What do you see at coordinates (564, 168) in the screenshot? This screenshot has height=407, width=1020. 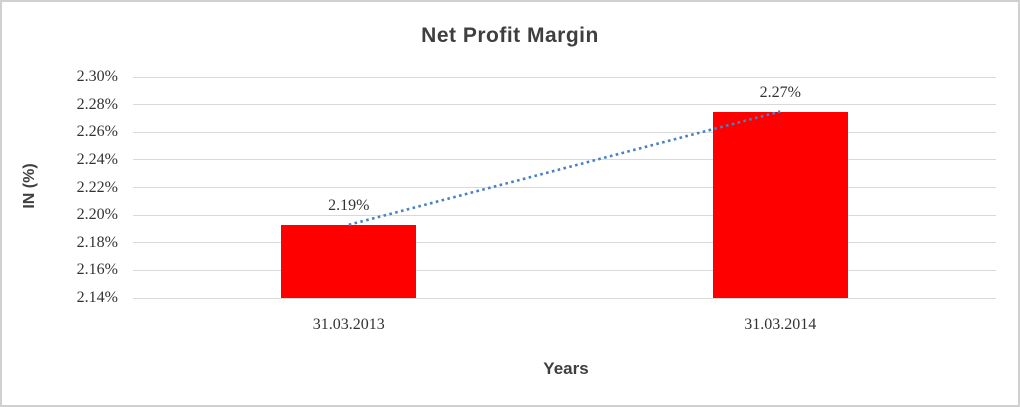 I see `trendline` at bounding box center [564, 168].